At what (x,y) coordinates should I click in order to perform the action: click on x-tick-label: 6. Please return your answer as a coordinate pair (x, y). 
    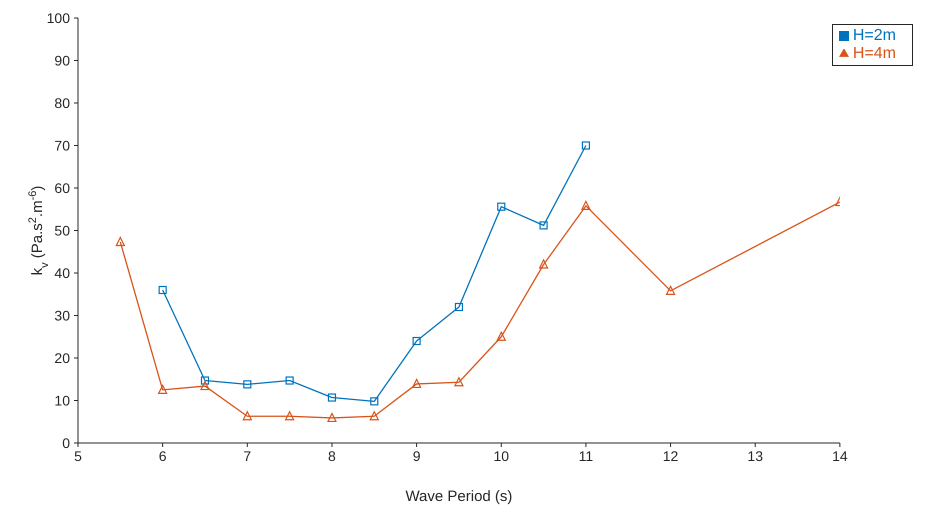
    Looking at the image, I should click on (162, 456).